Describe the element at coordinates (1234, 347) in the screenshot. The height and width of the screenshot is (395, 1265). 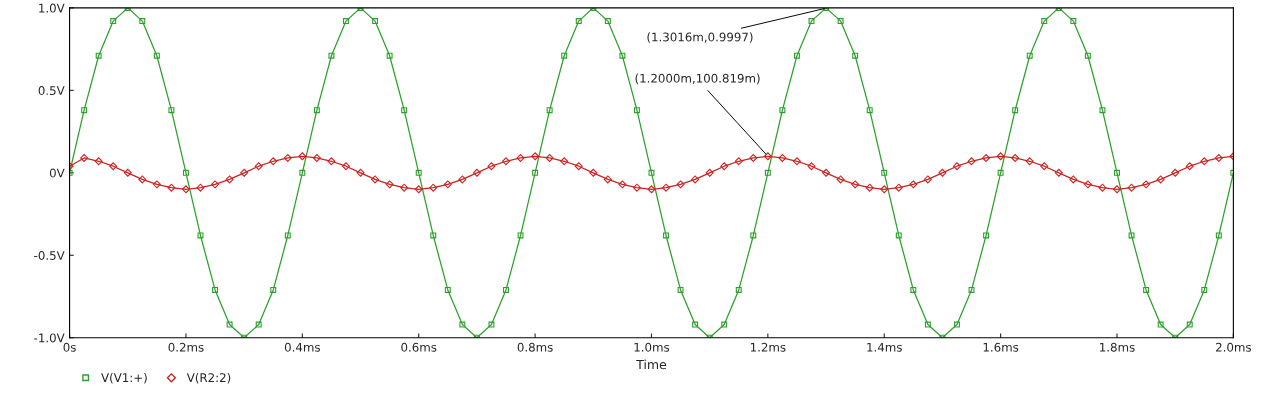
I see `x-tick-label: 2.0ms` at that location.